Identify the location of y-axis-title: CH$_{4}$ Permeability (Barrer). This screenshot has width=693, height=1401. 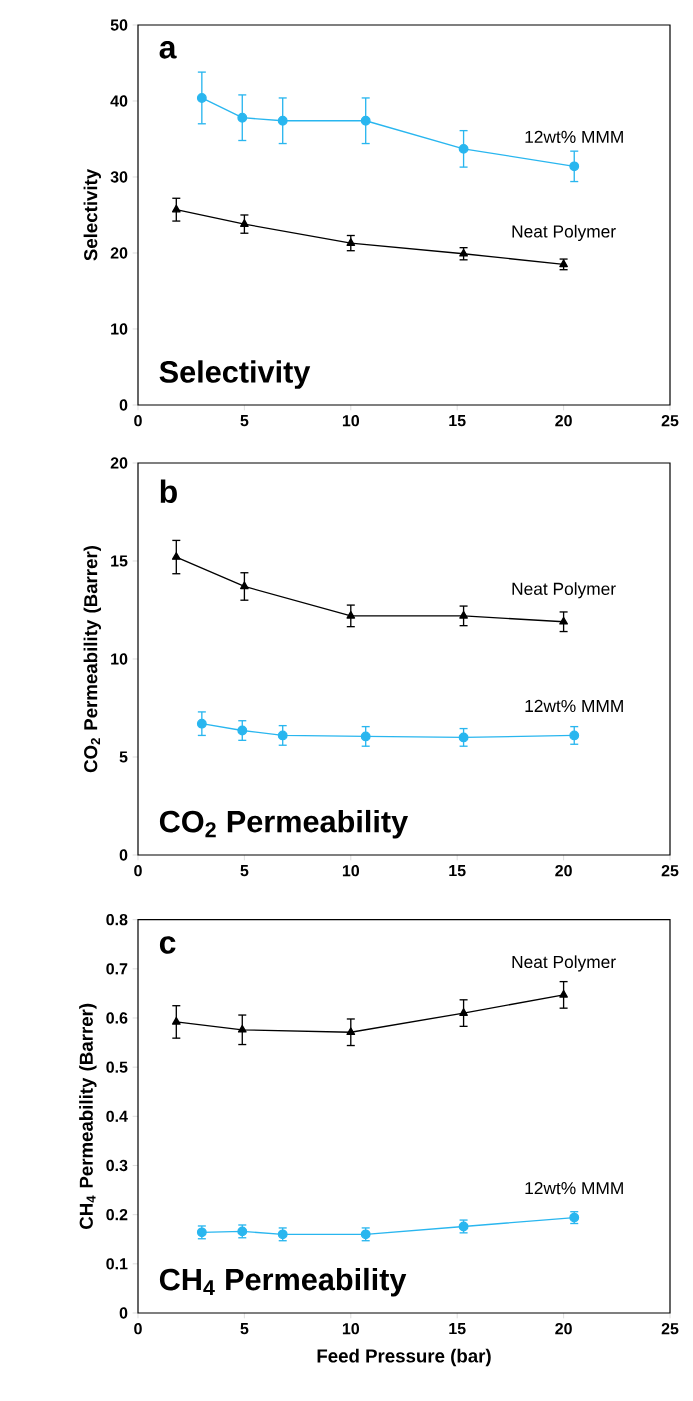
(88, 1116).